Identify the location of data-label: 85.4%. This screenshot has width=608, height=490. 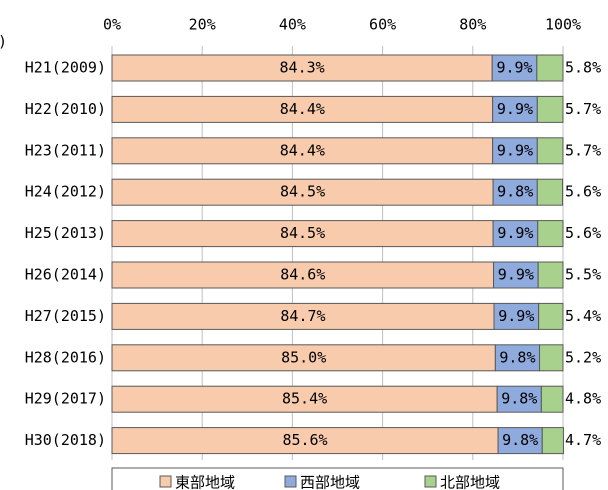
(304, 399).